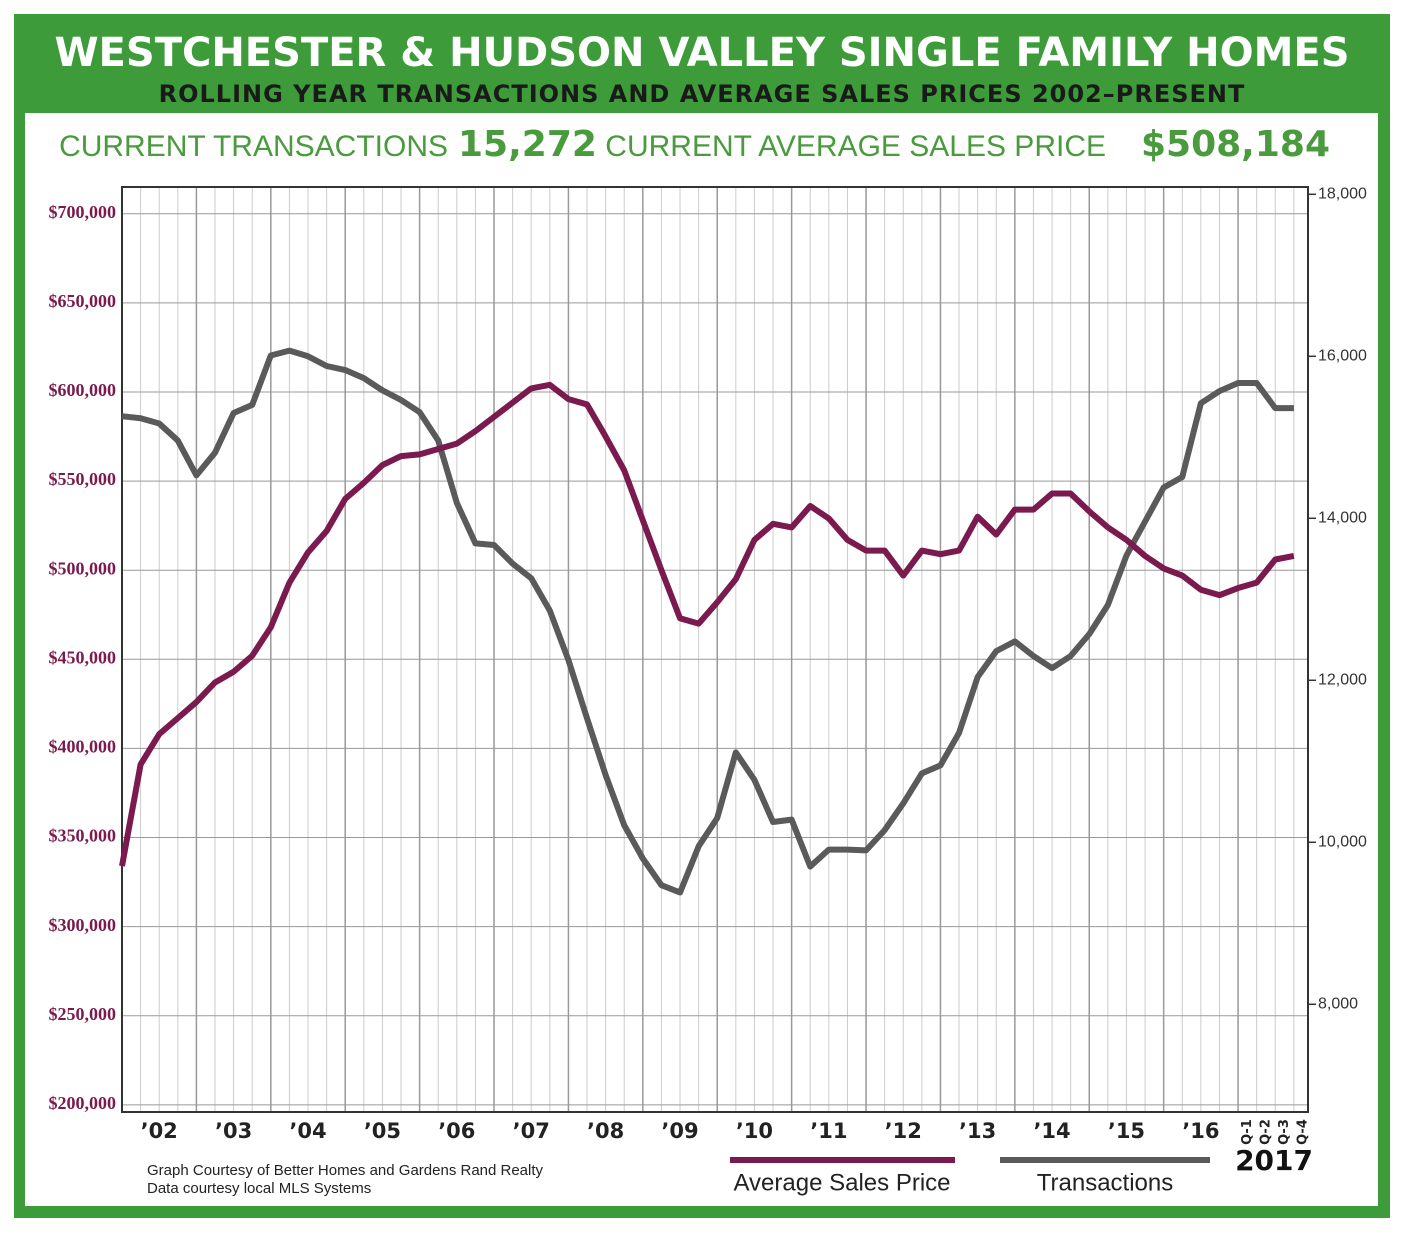 Image resolution: width=1404 pixels, height=1239 pixels. What do you see at coordinates (1051, 1131) in the screenshot?
I see `x-tick-label: ’14` at bounding box center [1051, 1131].